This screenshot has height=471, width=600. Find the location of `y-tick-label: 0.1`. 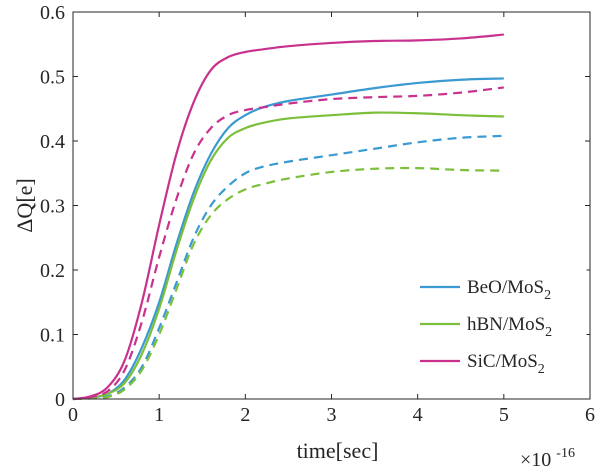

y-tick-label: 0.1 is located at coordinates (52, 336).